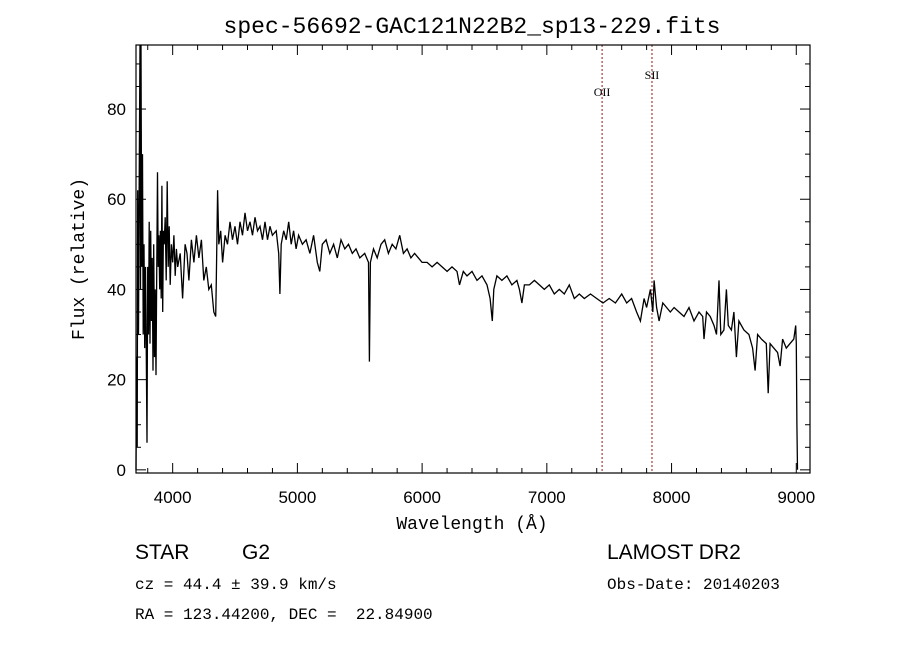  Describe the element at coordinates (284, 615) in the screenshot. I see `coordinates-text: RA = 123.44200, DEC = 22.84900` at that location.